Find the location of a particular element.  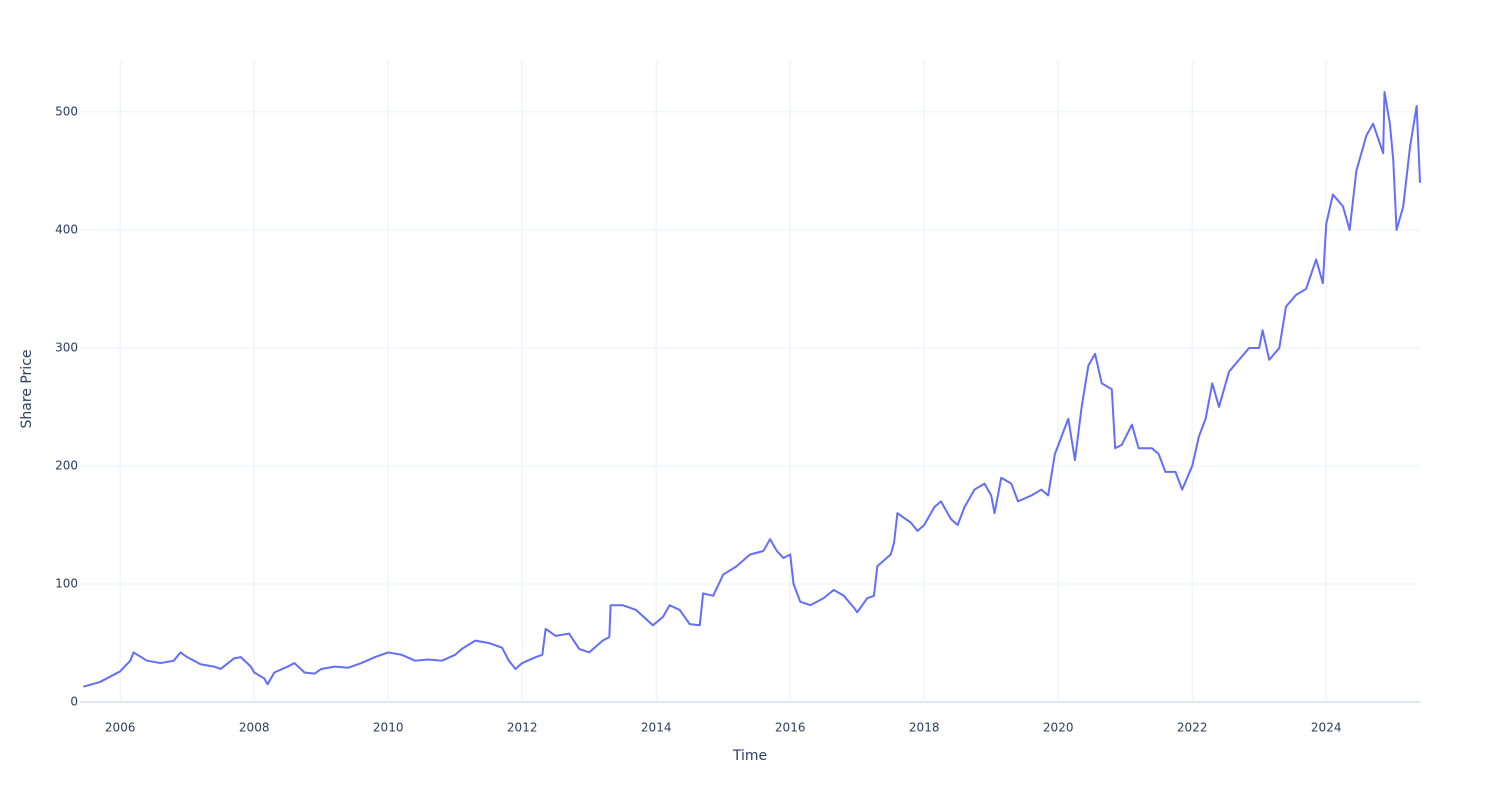

x-tick-label: 2014 is located at coordinates (656, 728).